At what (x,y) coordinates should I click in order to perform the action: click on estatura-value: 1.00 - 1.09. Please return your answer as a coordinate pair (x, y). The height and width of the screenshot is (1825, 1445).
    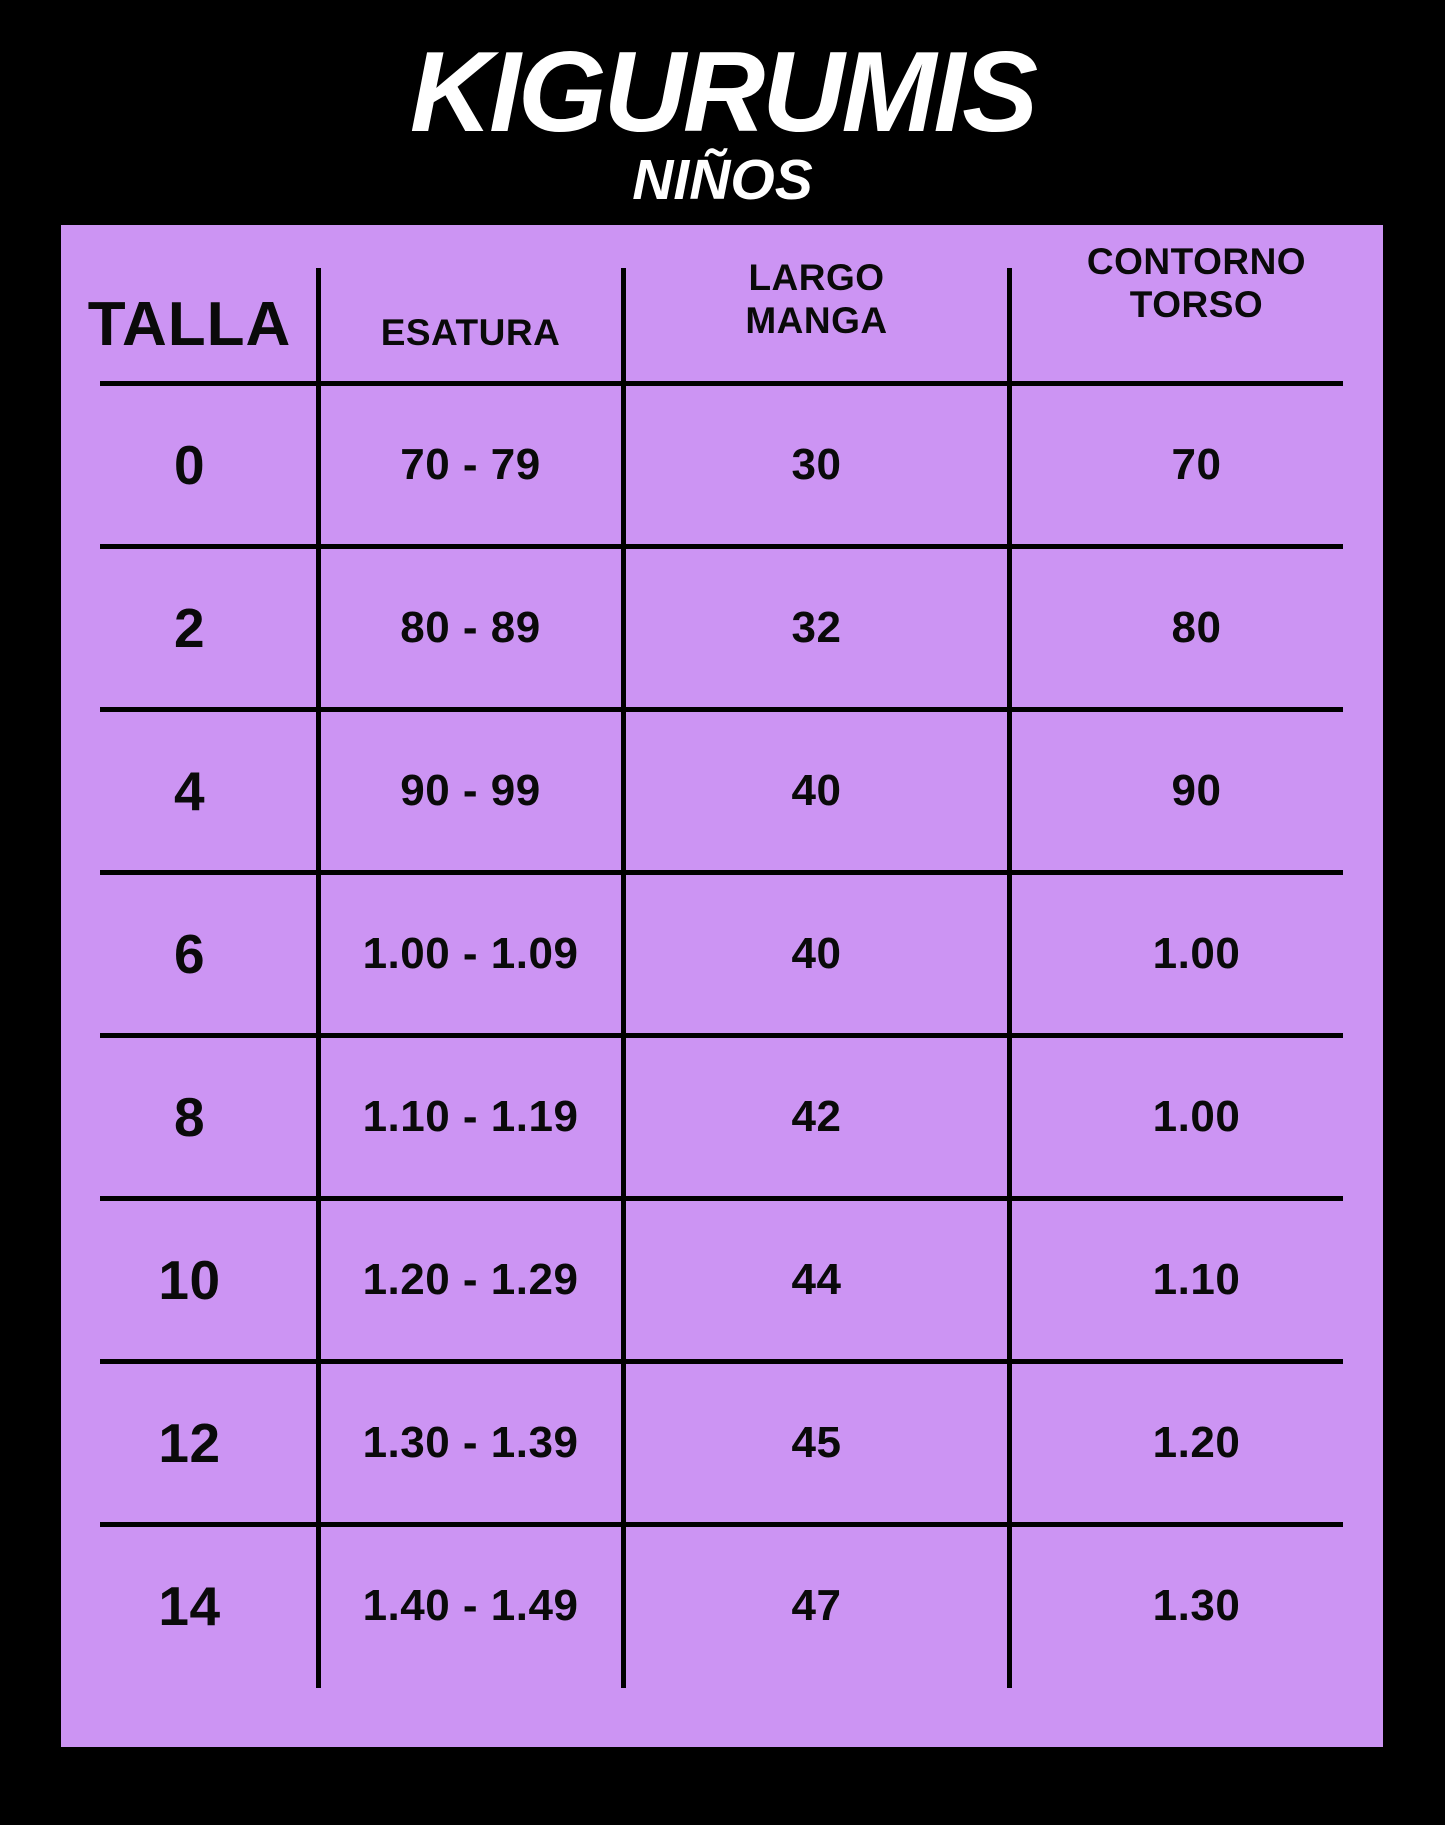
    Looking at the image, I should click on (470, 953).